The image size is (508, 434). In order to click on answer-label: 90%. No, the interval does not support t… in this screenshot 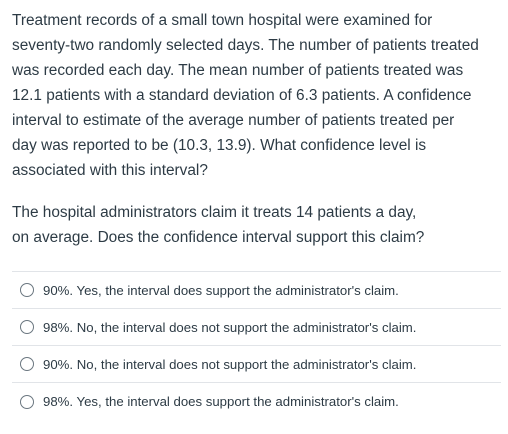, I will do `click(230, 364)`.